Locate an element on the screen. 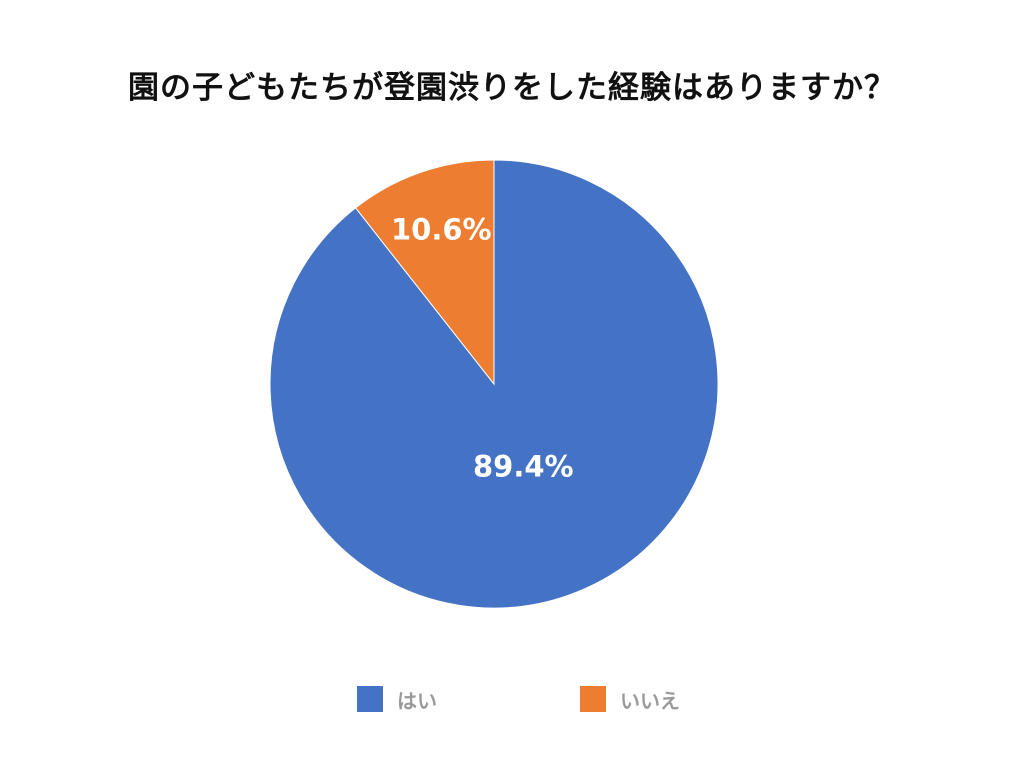 This screenshot has height=768, width=1024. legend-swatch-yes is located at coordinates (370, 699).